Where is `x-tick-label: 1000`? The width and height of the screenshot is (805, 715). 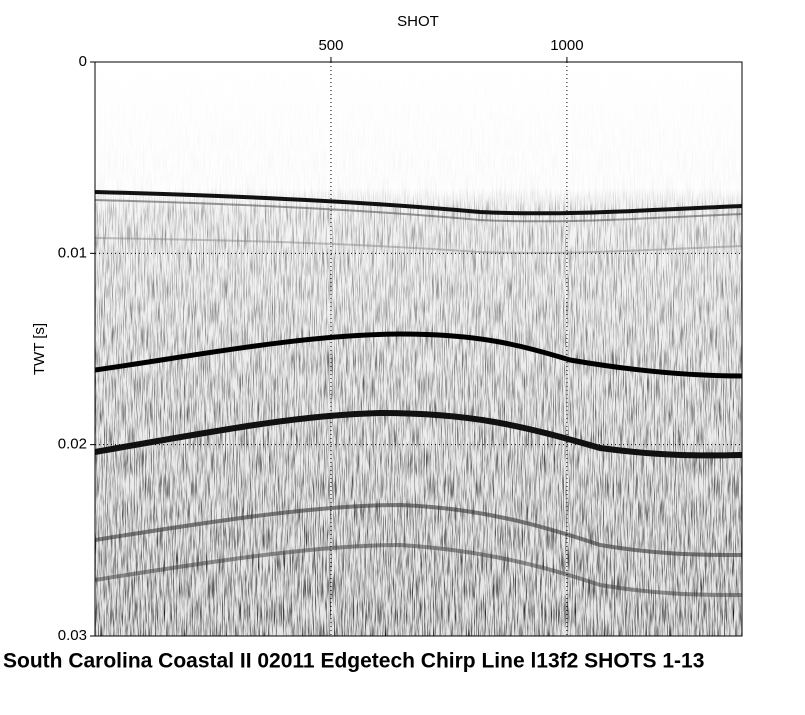
x-tick-label: 1000 is located at coordinates (566, 45).